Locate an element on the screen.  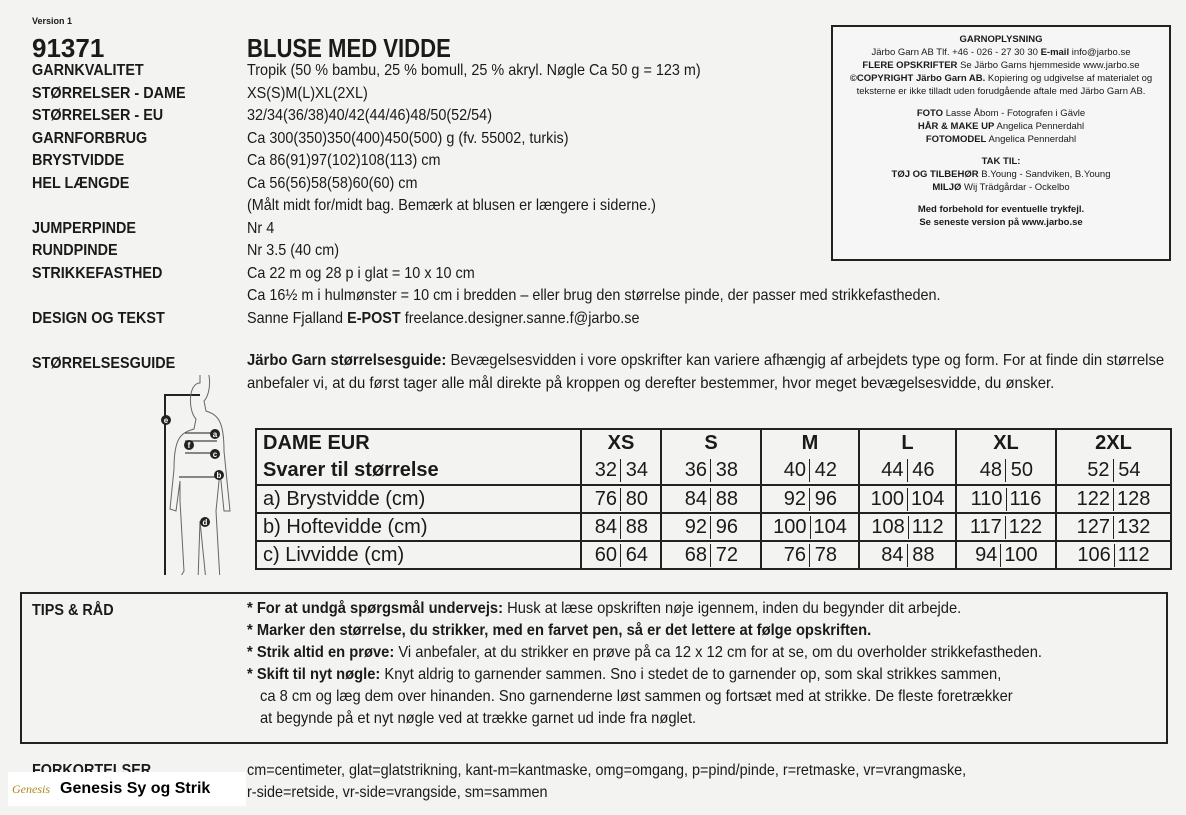
guide-label: STØRRELSESGUIDE is located at coordinates (104, 363).